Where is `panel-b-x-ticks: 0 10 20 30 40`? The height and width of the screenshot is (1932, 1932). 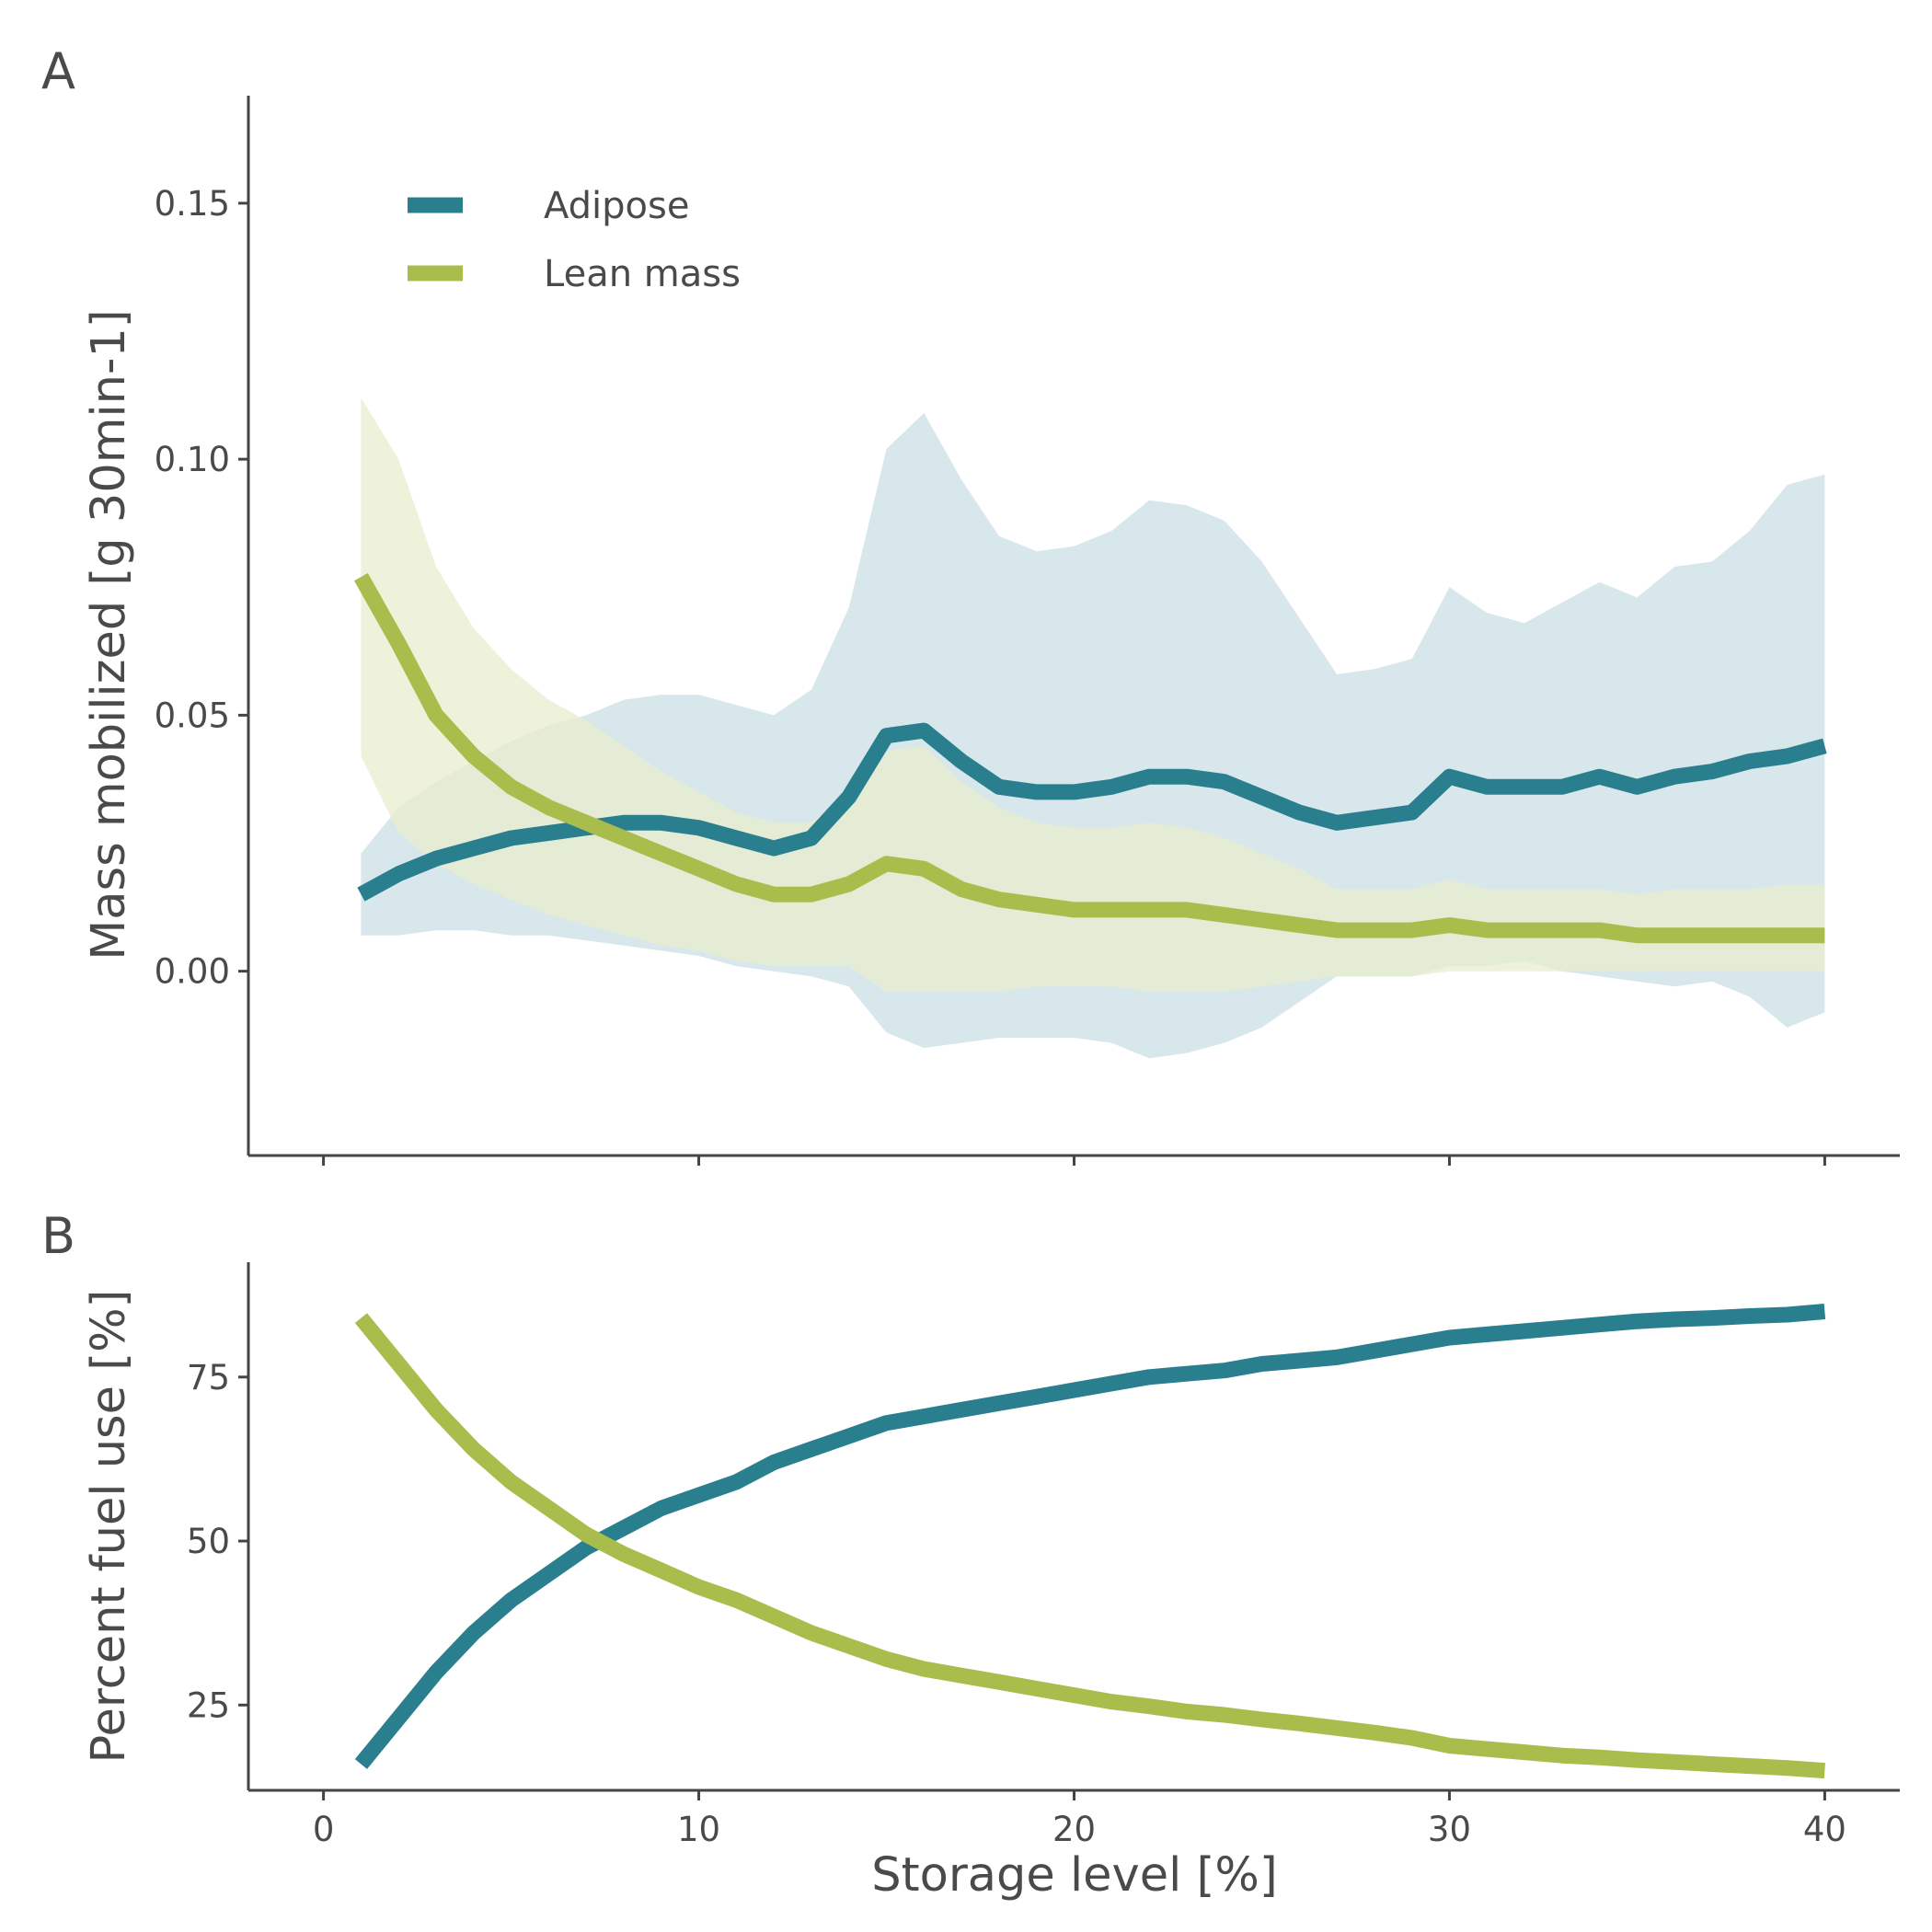
panel-b-x-ticks: 0 10 20 30 40 is located at coordinates (1079, 1819).